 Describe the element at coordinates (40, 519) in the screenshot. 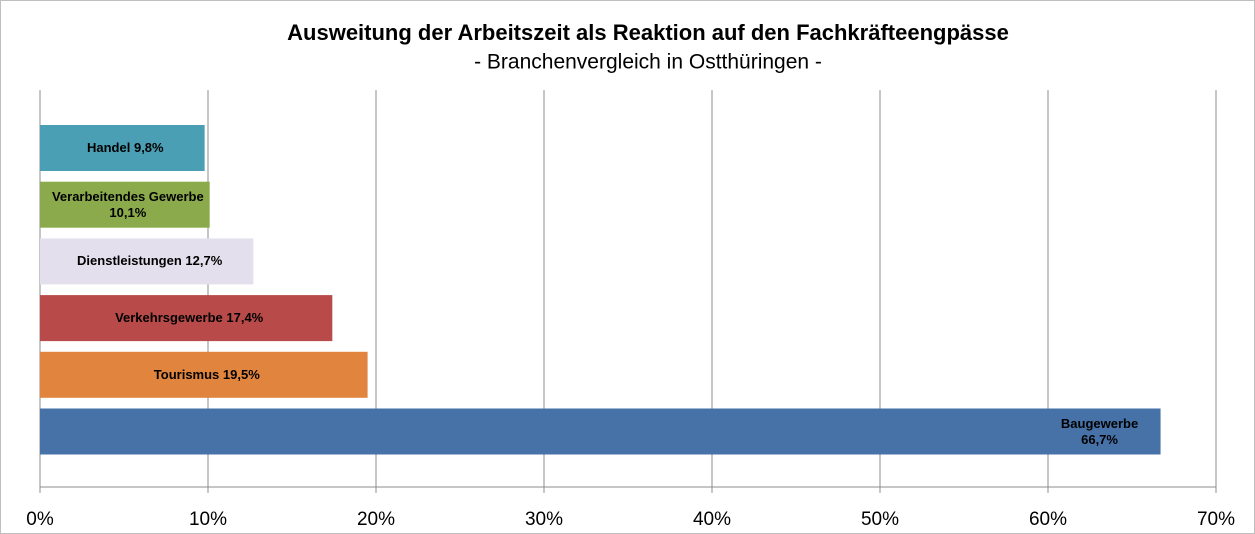

I see `x-tick-label: 0%` at that location.